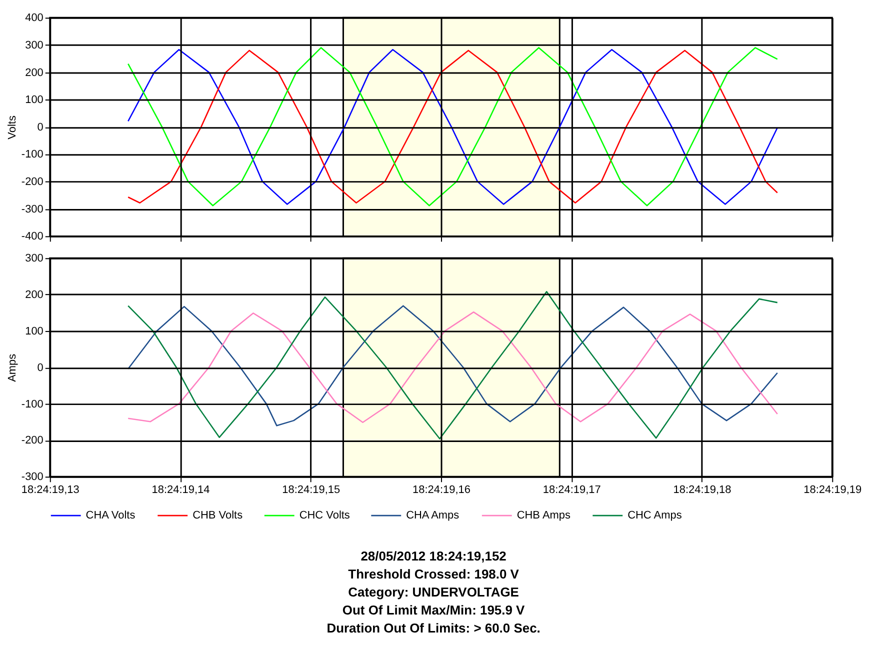 The width and height of the screenshot is (892, 668). I want to click on x-tick-label: 18:24:19,15, so click(311, 490).